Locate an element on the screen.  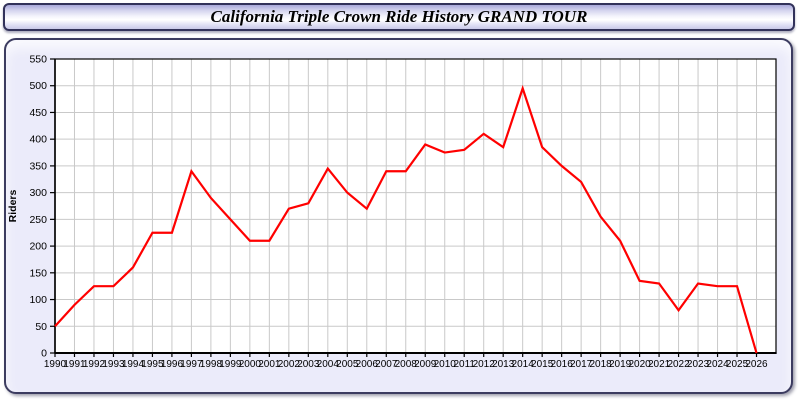
x-tick-label: 2004 is located at coordinates (328, 364).